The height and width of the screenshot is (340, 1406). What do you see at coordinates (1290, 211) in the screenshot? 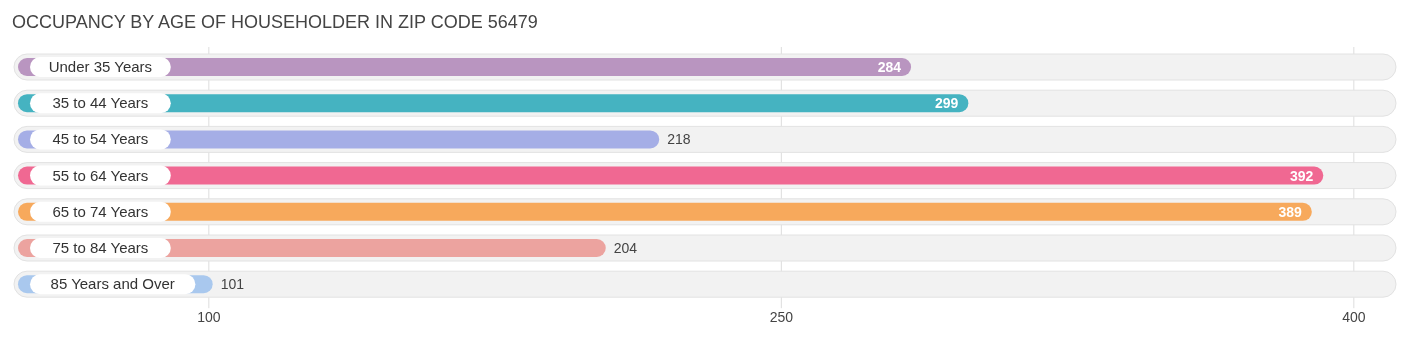
I see `data-label: 389` at bounding box center [1290, 211].